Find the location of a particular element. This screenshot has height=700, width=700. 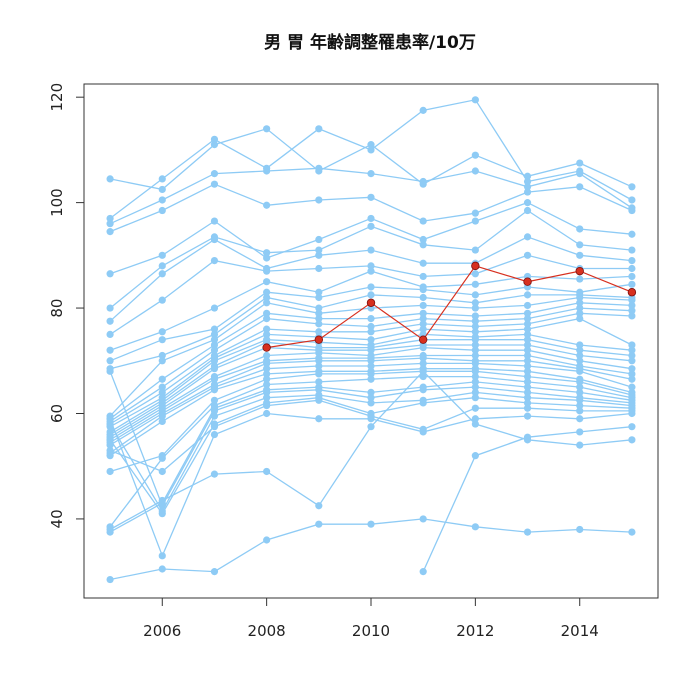

series-line is located at coordinates (527, 499).